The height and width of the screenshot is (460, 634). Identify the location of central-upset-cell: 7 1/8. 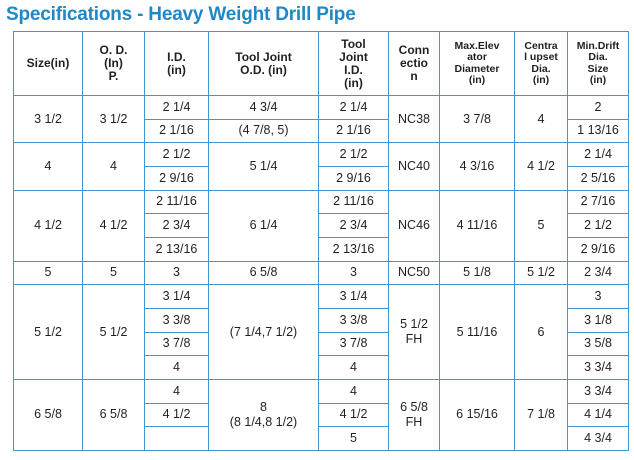
(541, 414).